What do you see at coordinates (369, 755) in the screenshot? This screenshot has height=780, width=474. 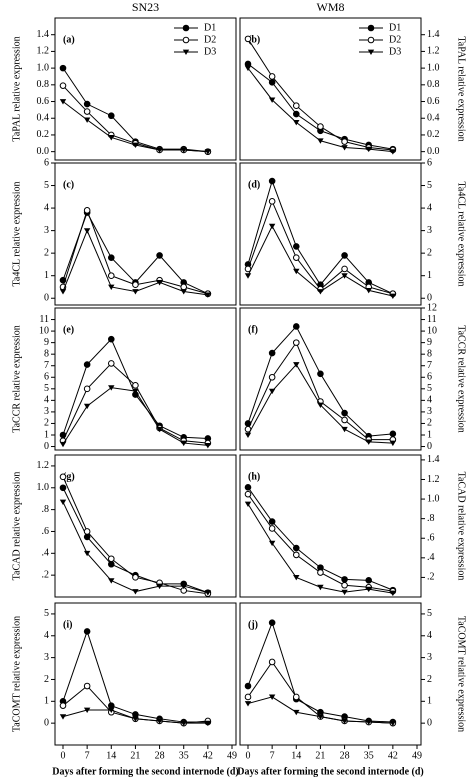 I see `x-tick-label: 35` at bounding box center [369, 755].